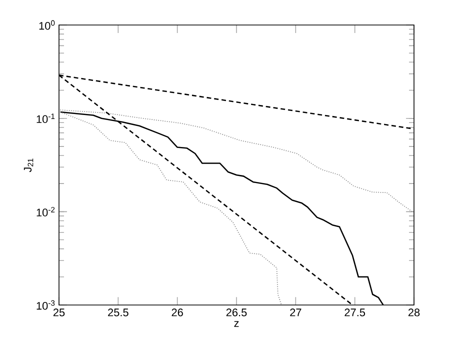  What do you see at coordinates (45, 305) in the screenshot?
I see `y-tick-label: 10$^{-3}$` at bounding box center [45, 305].